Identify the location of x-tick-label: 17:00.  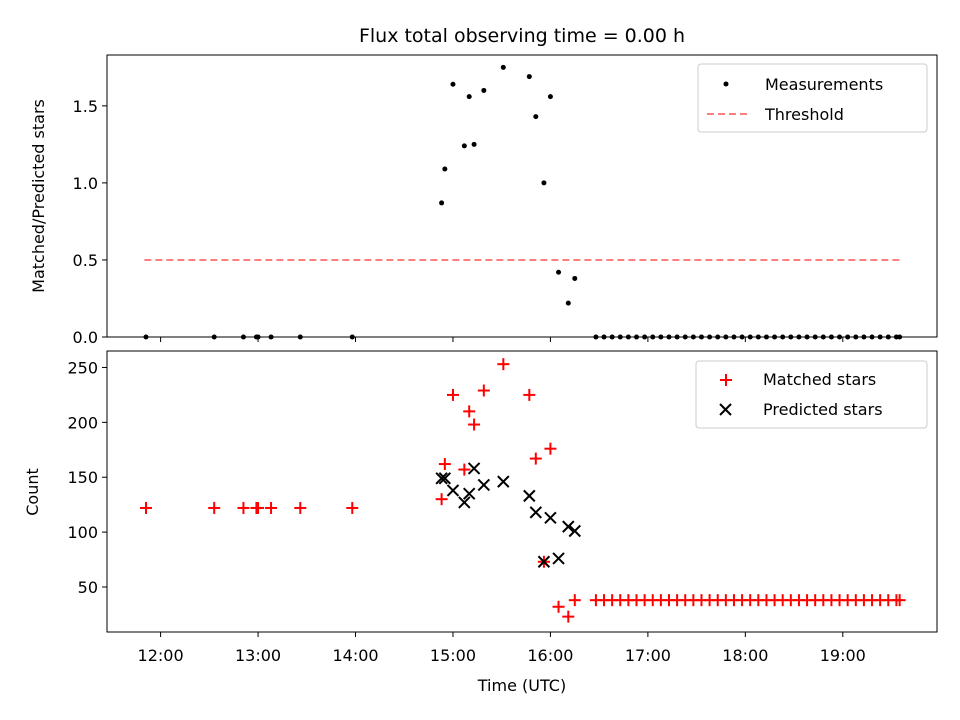
(648, 655).